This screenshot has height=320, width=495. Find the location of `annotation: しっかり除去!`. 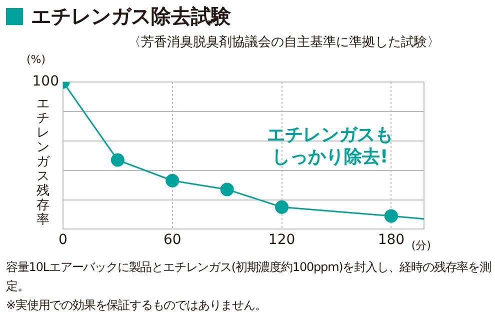

annotation: しっかり除去! is located at coordinates (330, 157).